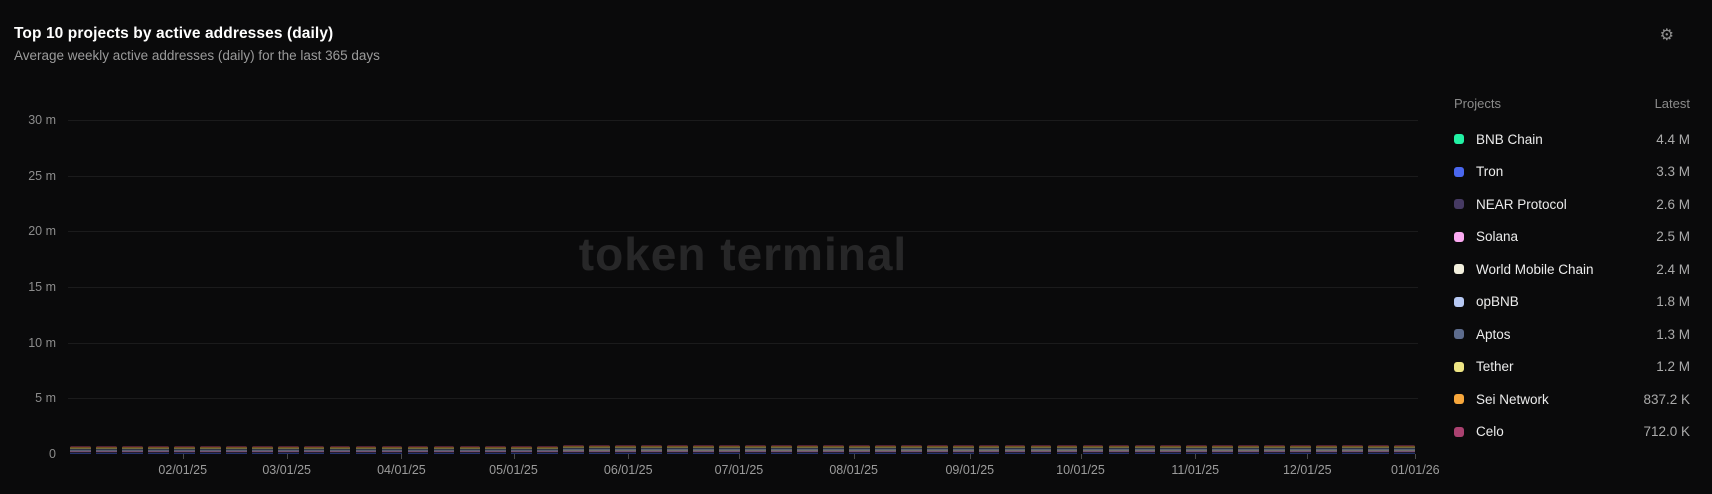 The width and height of the screenshot is (1712, 494). Describe the element at coordinates (1667, 36) in the screenshot. I see `settings-button: ⚙` at that location.